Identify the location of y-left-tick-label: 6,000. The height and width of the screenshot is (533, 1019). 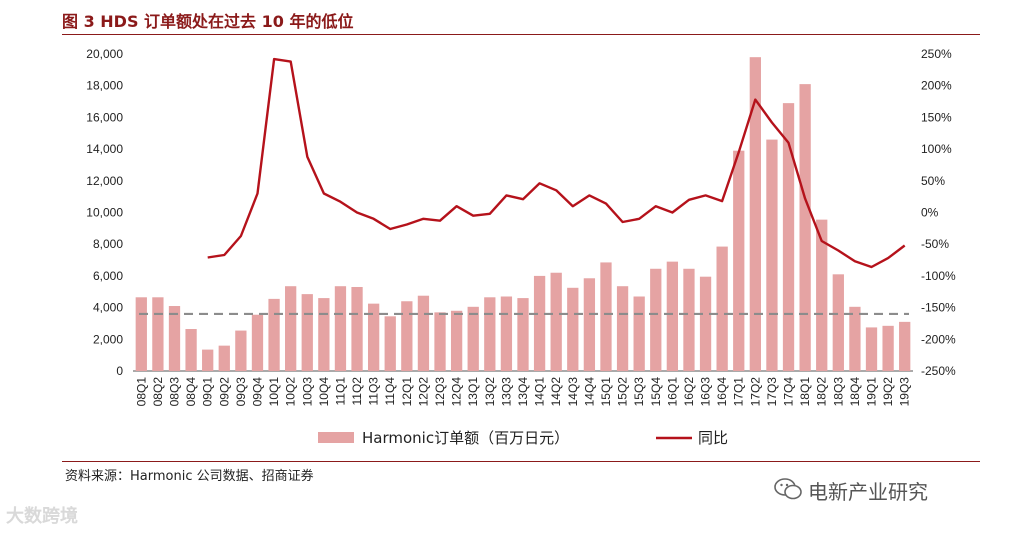
(108, 276).